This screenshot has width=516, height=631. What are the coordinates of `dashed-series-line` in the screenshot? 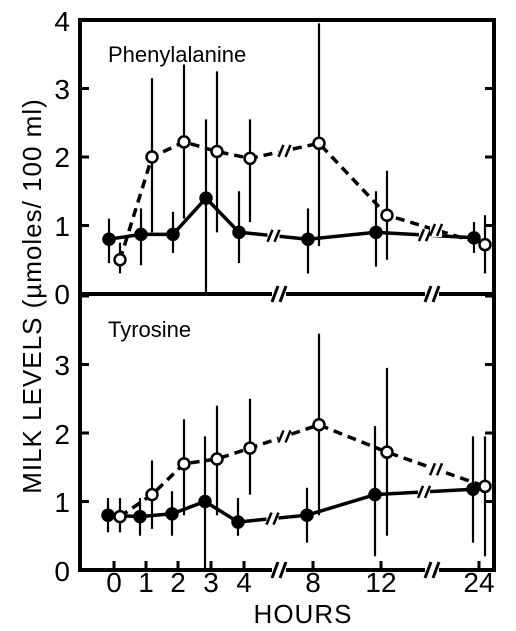 It's located at (302, 470).